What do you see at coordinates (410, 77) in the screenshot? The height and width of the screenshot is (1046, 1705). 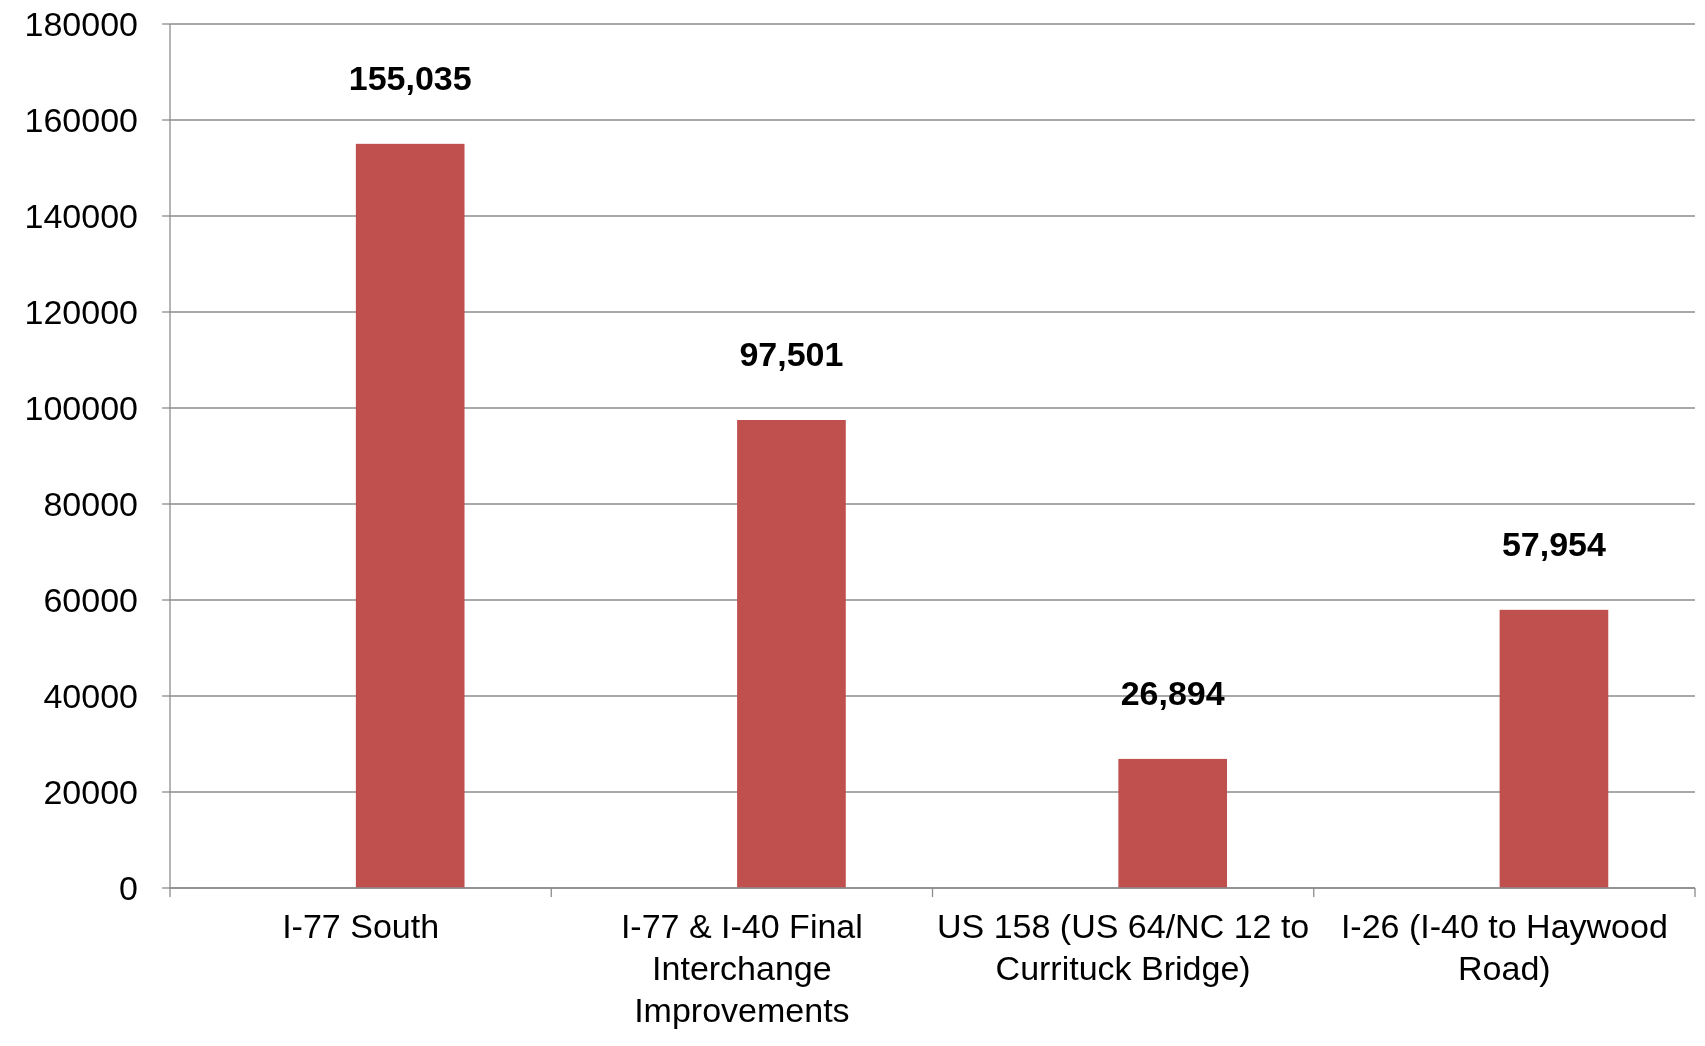 I see `data-label: 155,035` at bounding box center [410, 77].